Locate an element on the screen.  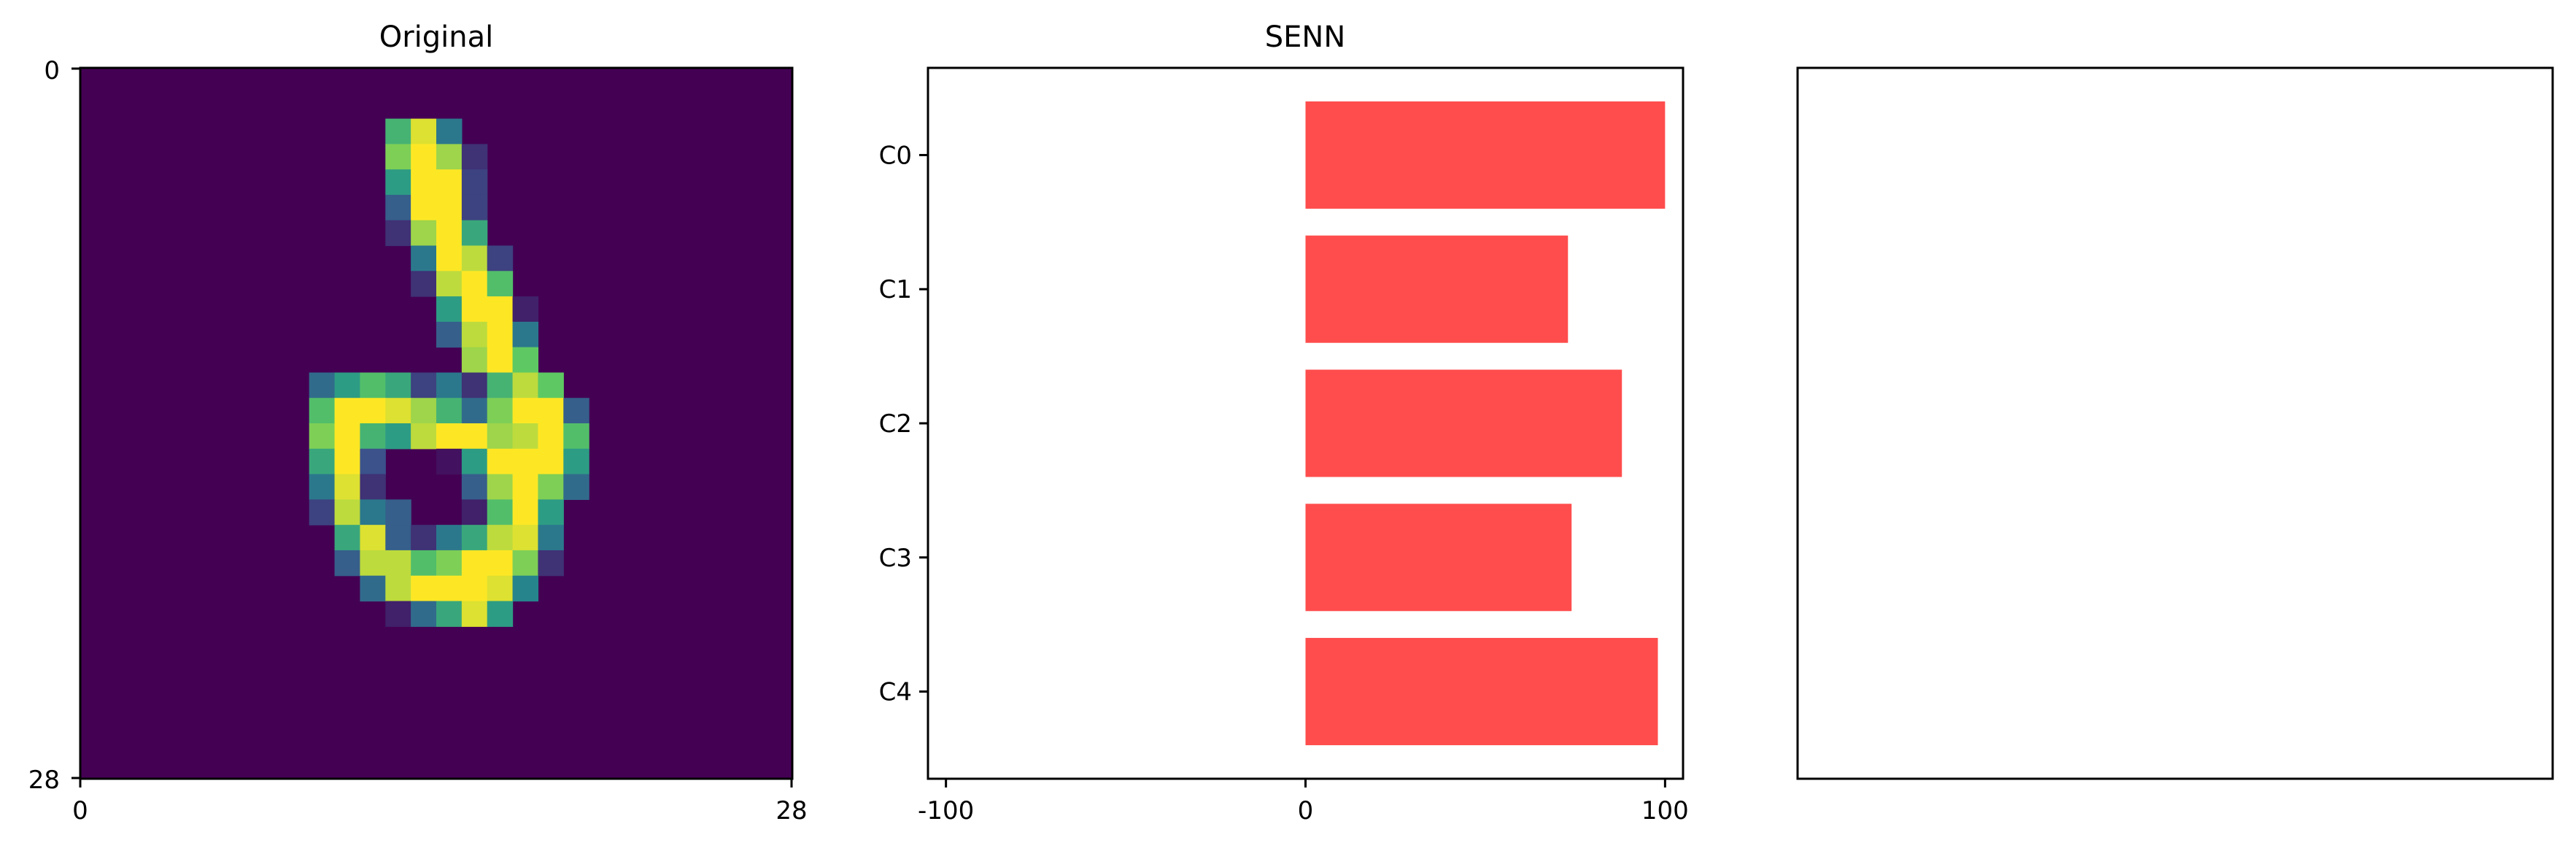
xtick-label: 100 is located at coordinates (1665, 810).